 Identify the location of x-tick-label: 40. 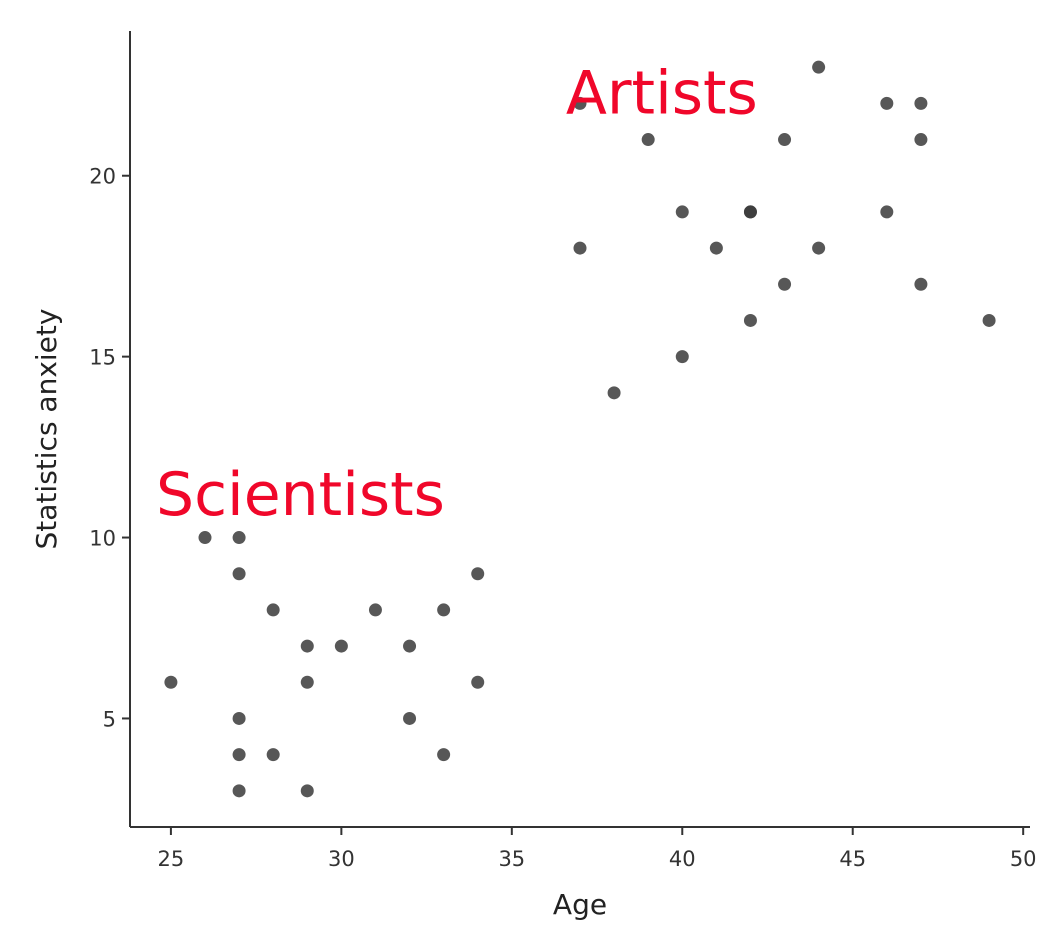
(682, 859).